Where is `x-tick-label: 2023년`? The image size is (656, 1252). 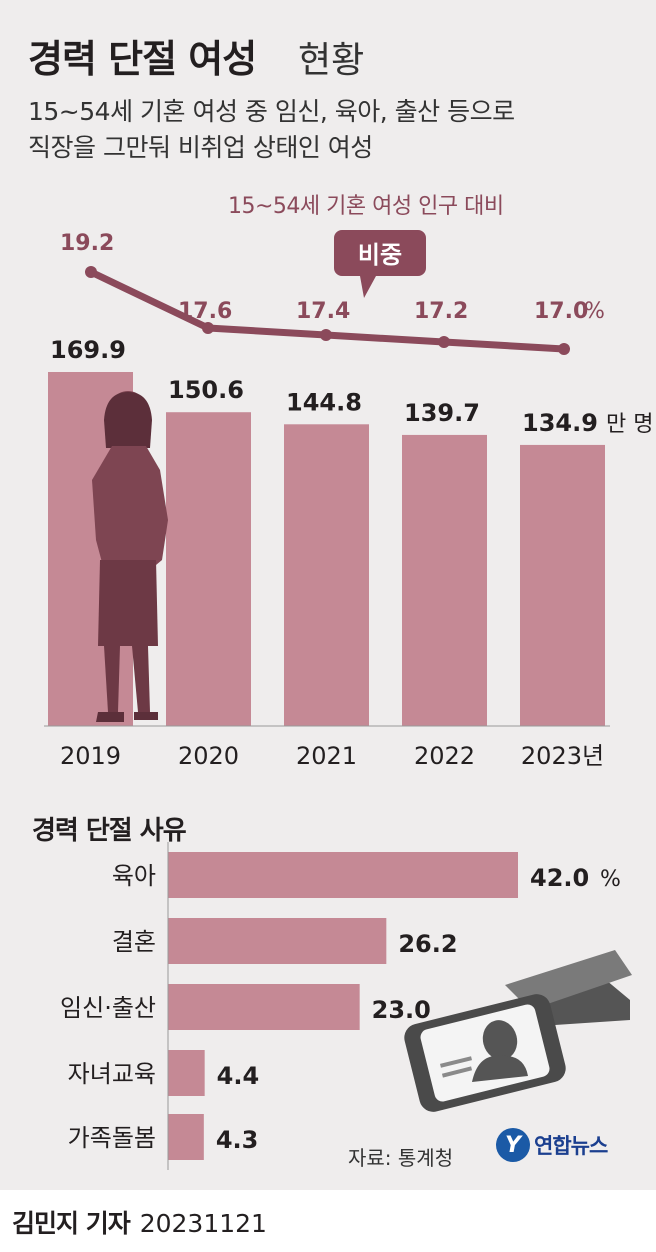
x-tick-label: 2023년 is located at coordinates (562, 756).